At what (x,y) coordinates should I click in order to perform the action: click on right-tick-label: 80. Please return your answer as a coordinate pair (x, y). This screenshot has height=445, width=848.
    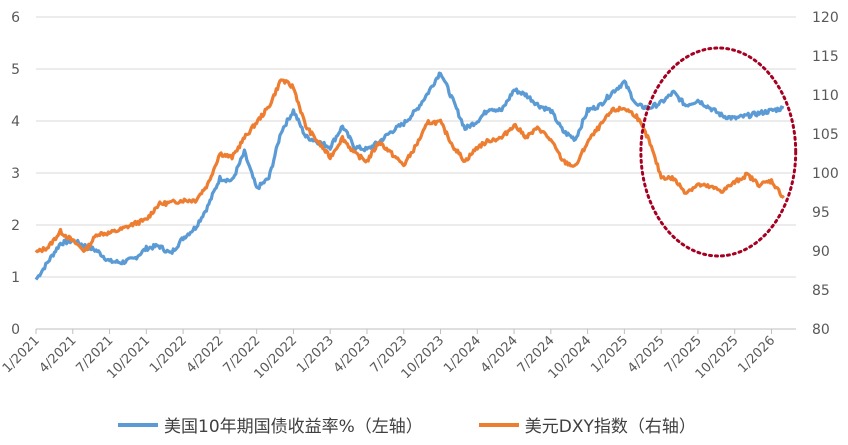
    Looking at the image, I should click on (821, 330).